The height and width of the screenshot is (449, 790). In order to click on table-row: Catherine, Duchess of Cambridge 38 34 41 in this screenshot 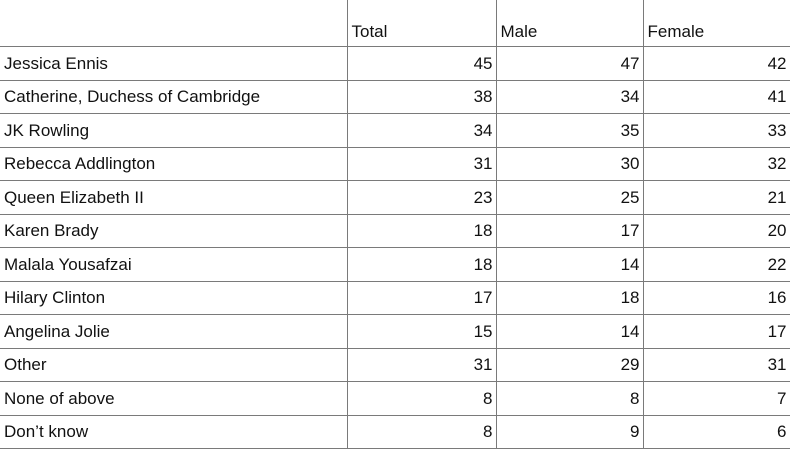, I will do `click(395, 96)`.